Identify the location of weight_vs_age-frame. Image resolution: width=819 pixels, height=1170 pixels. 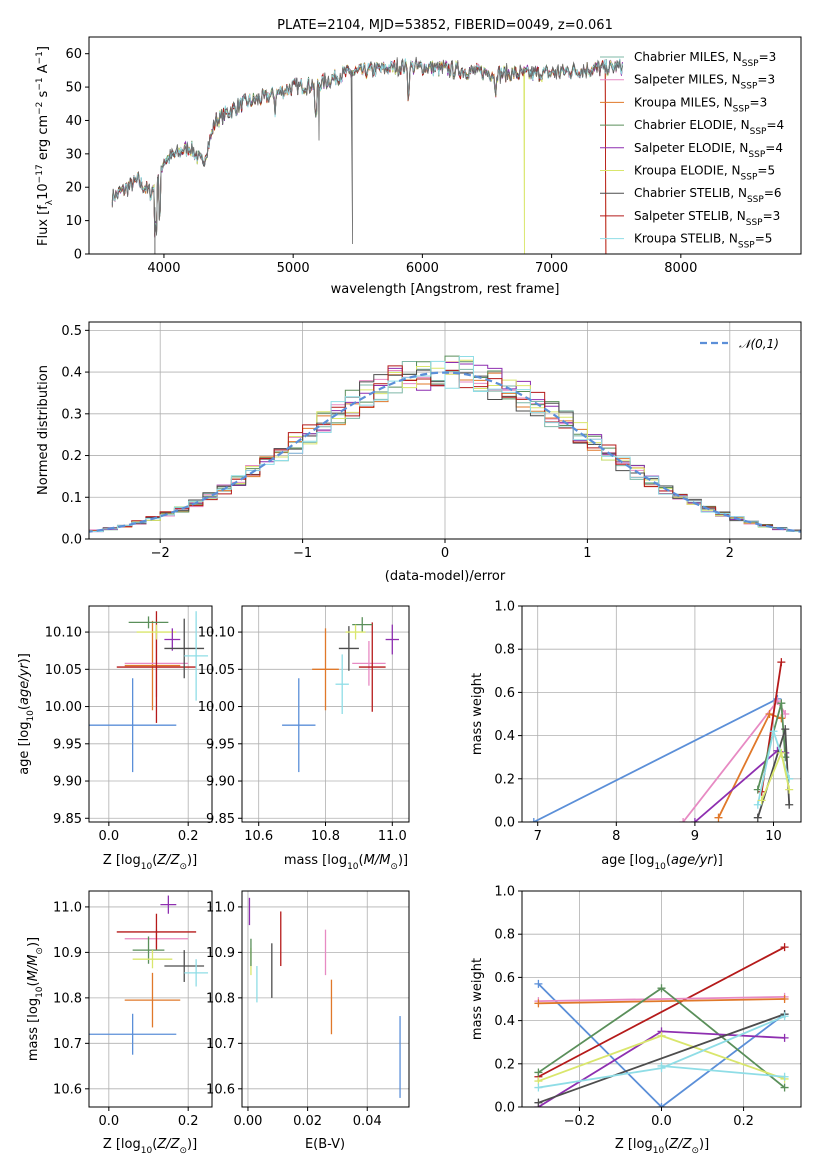
(661, 714).